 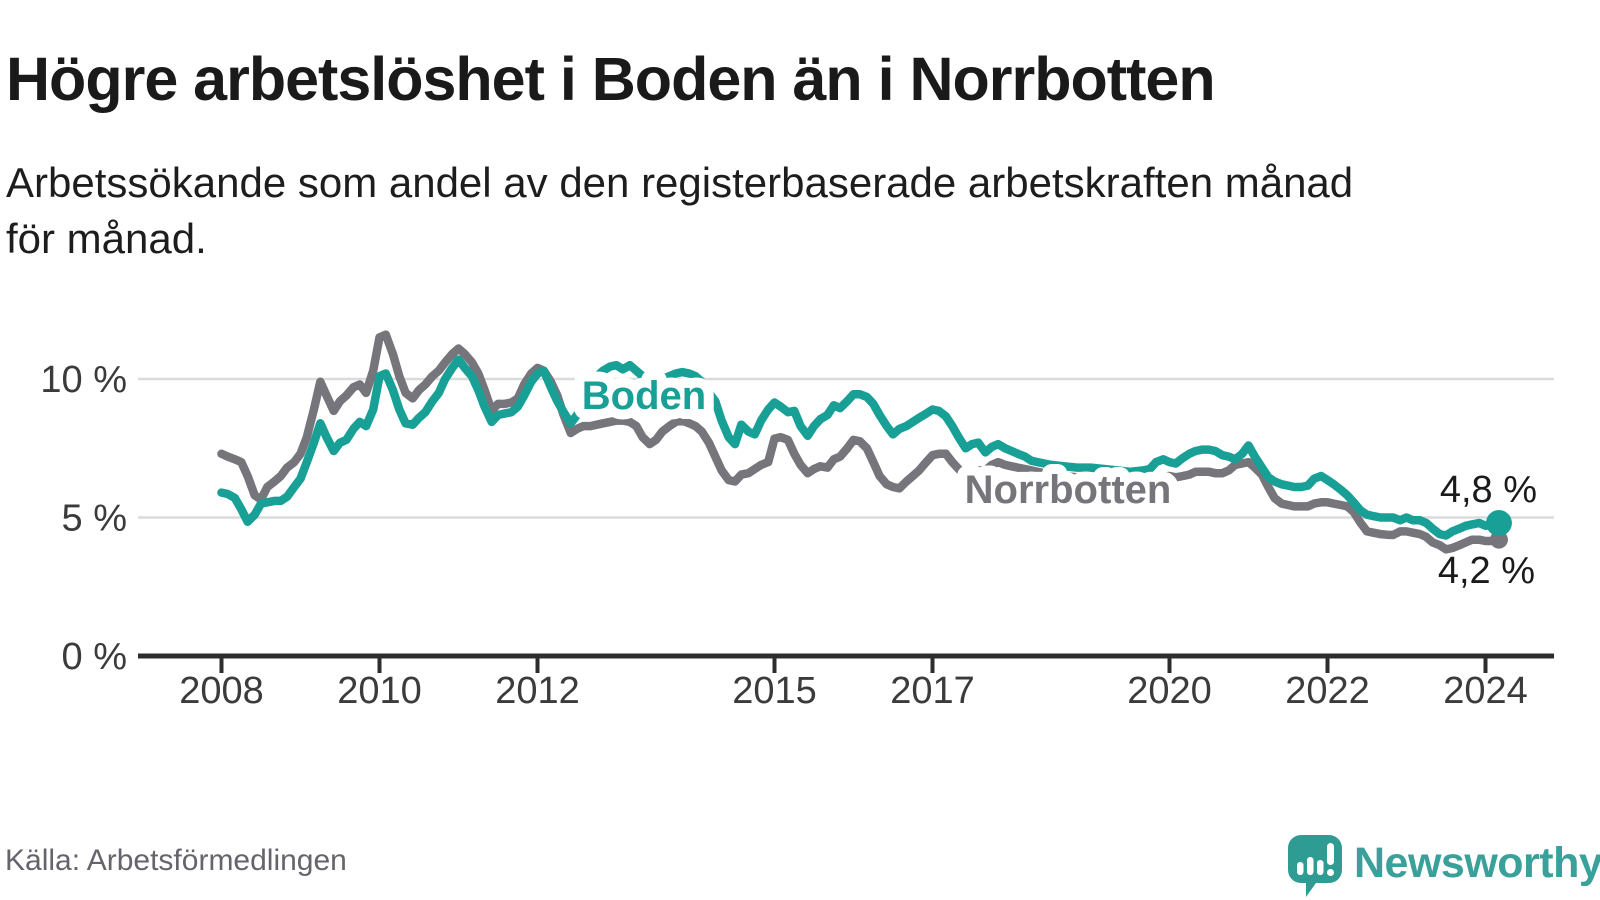 What do you see at coordinates (1486, 571) in the screenshot?
I see `end-value-label: 4,2 %` at bounding box center [1486, 571].